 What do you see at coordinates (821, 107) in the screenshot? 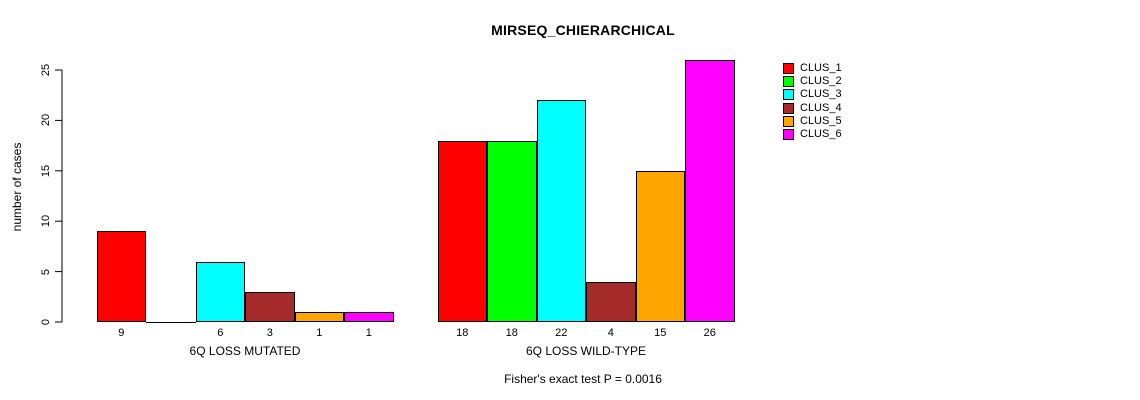
I see `legend-label: CLUS_4` at bounding box center [821, 107].